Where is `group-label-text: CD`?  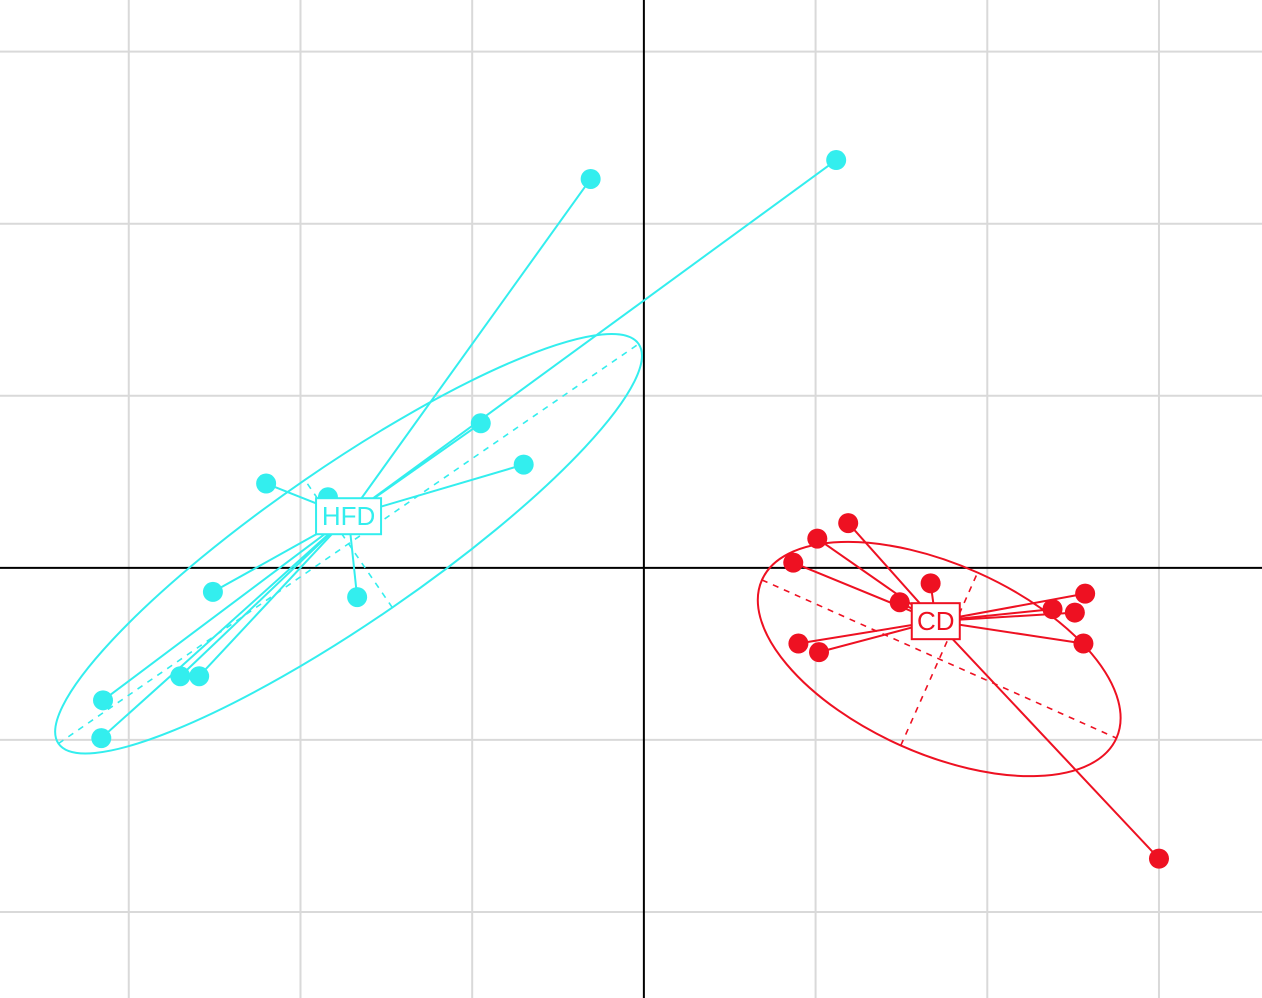
group-label-text: CD is located at coordinates (936, 621).